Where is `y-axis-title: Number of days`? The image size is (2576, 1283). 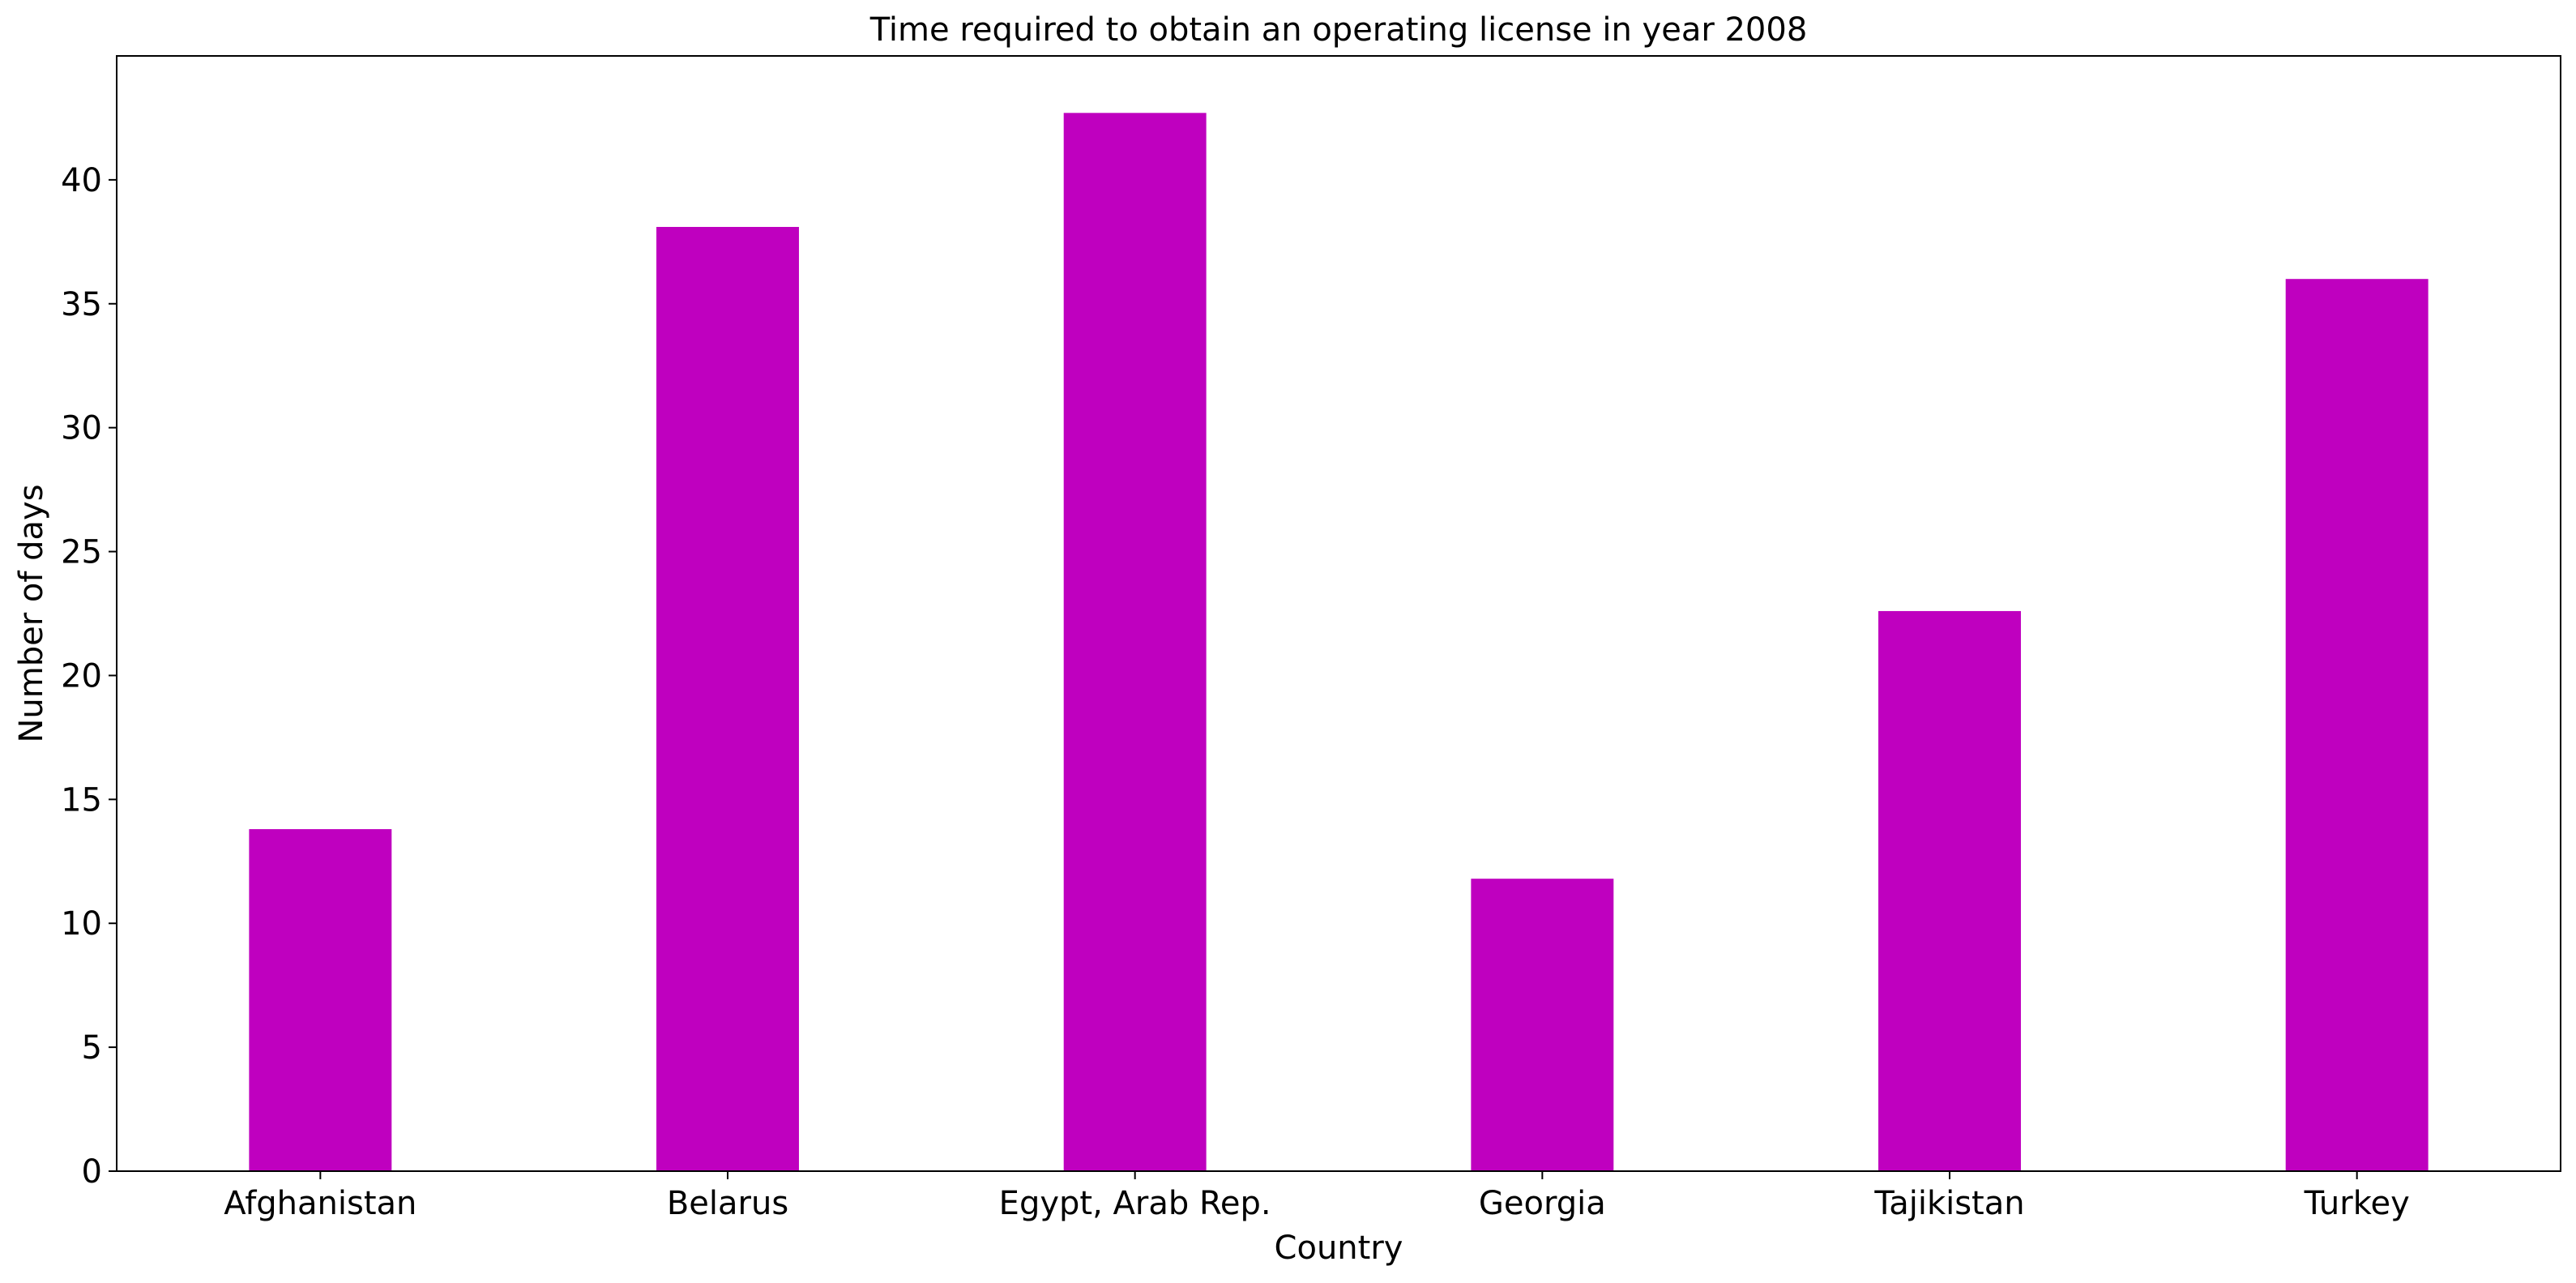
y-axis-title: Number of days is located at coordinates (31, 613).